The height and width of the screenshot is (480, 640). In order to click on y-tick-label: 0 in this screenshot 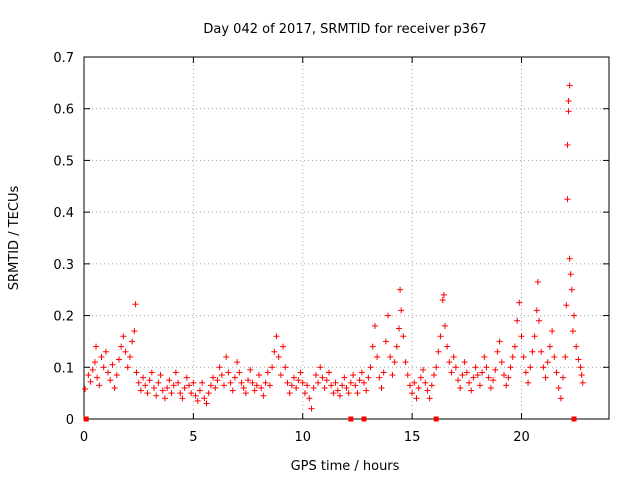, I will do `click(70, 420)`.